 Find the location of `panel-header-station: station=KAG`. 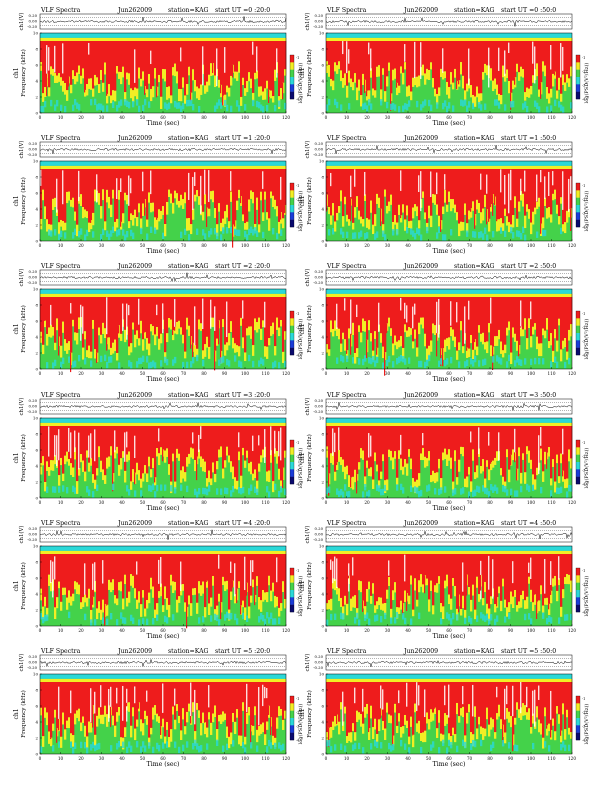

panel-header-station: station=KAG is located at coordinates (188, 266).